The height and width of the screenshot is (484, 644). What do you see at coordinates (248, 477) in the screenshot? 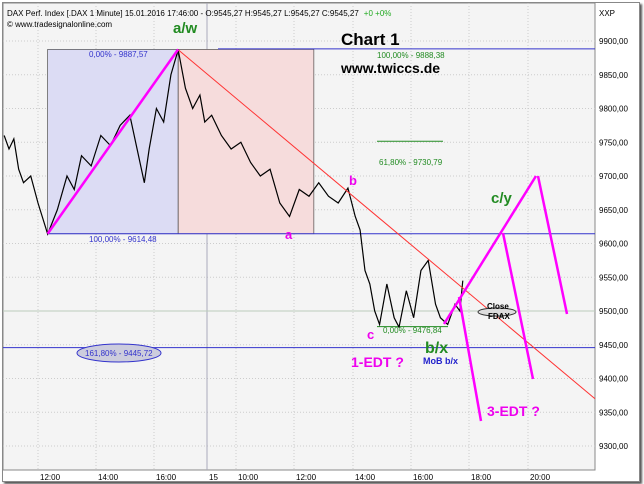
I see `x-tick-label: 10:00` at bounding box center [248, 477].